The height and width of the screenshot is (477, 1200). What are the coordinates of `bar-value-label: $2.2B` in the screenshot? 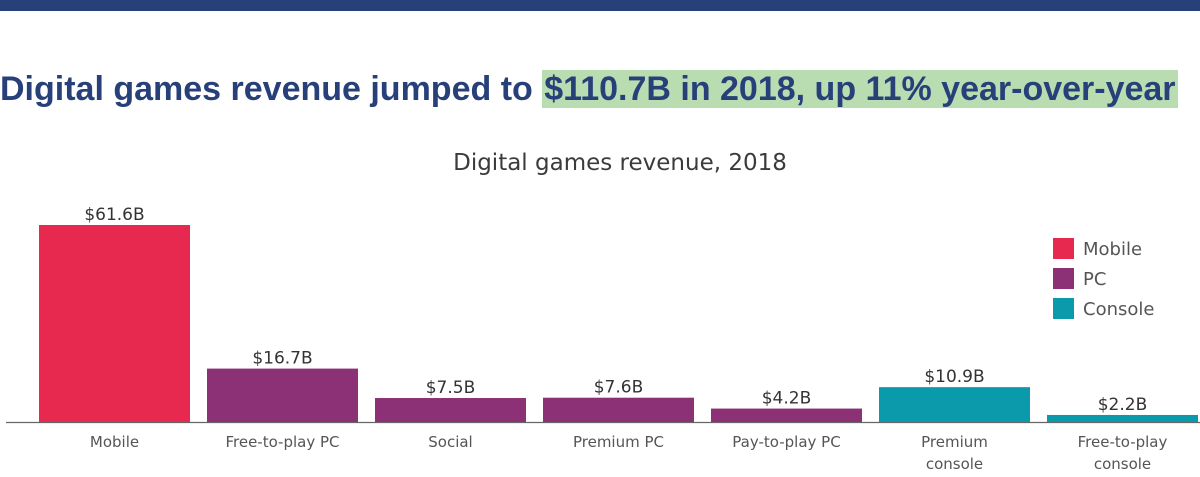 It's located at (1123, 405).